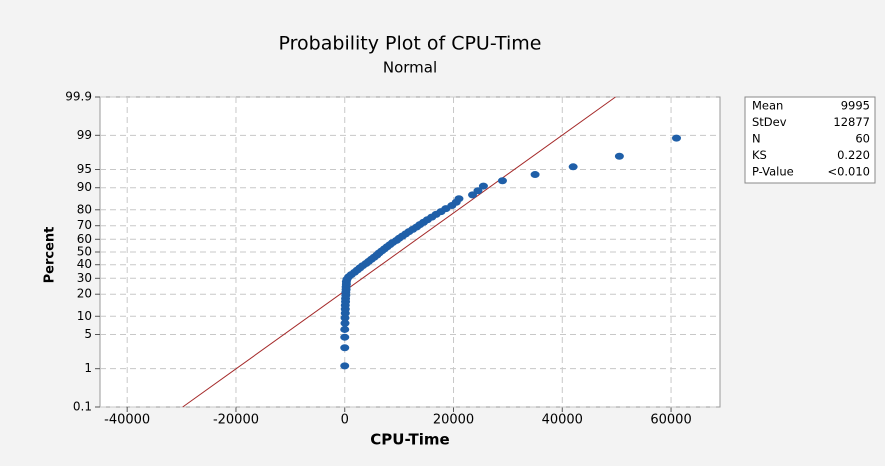 The image size is (885, 466). I want to click on y-tick-label: 10, so click(84, 316).